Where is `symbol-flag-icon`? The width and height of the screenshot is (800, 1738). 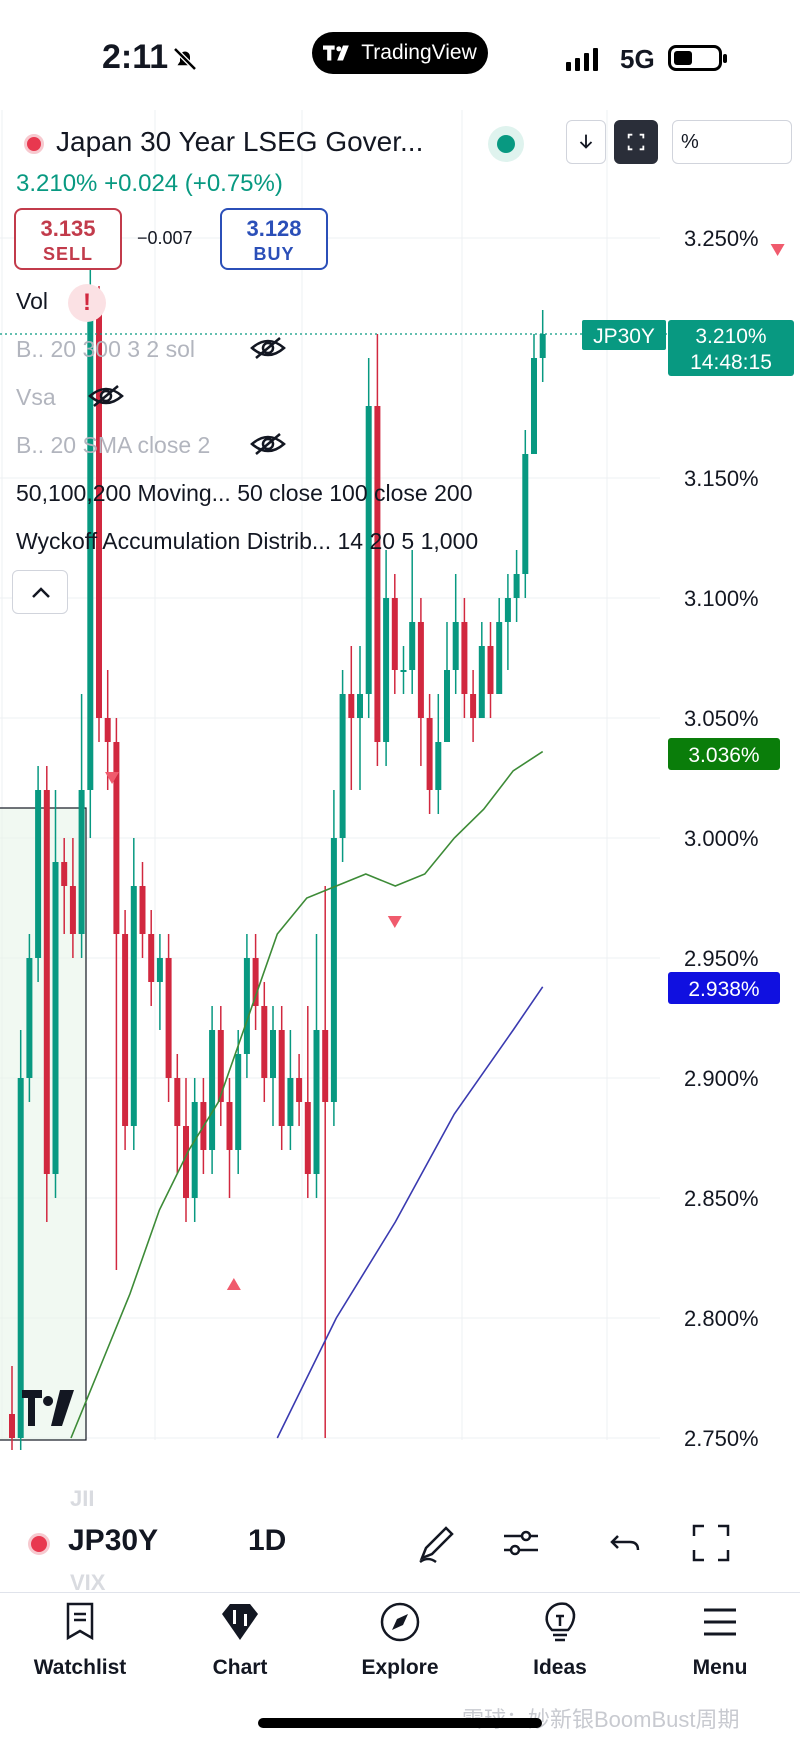 symbol-flag-icon is located at coordinates (34, 144).